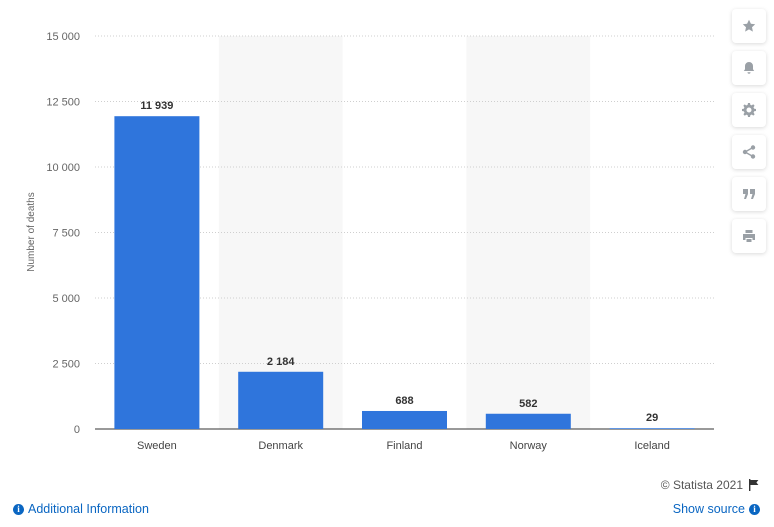  I want to click on settings-gear-button, so click(749, 110).